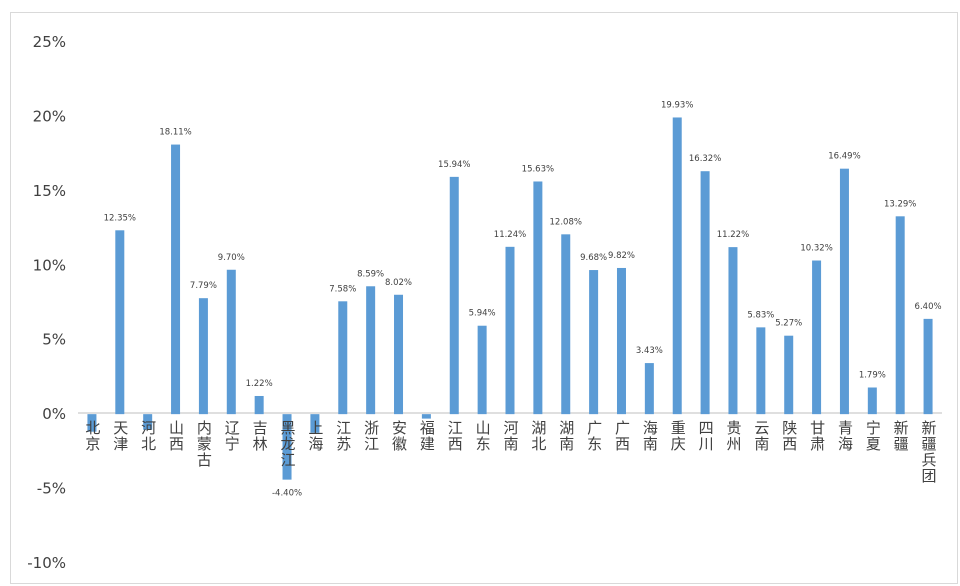 The image size is (960, 586). Describe the element at coordinates (370, 274) in the screenshot. I see `data-label: 8.59%` at that location.